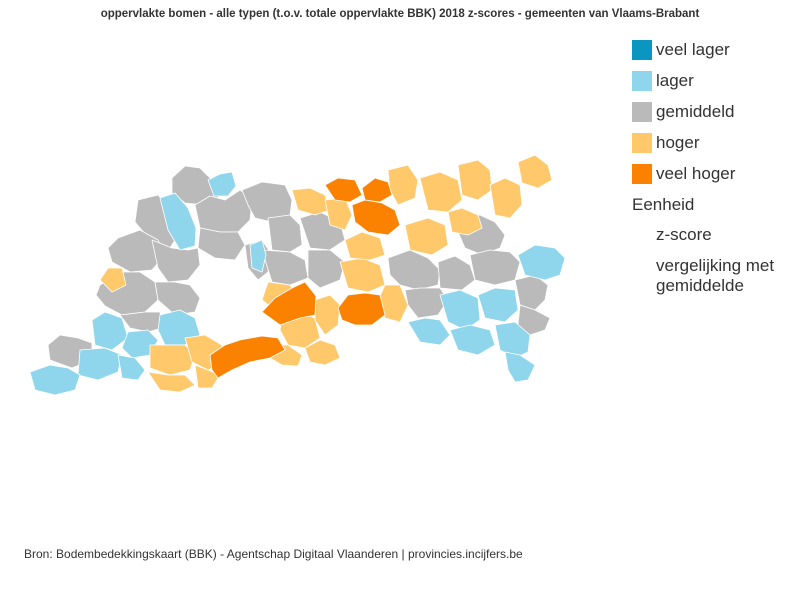 This screenshot has height=600, width=800. Describe the element at coordinates (684, 234) in the screenshot. I see `unit-option-z-score: z-score` at that location.